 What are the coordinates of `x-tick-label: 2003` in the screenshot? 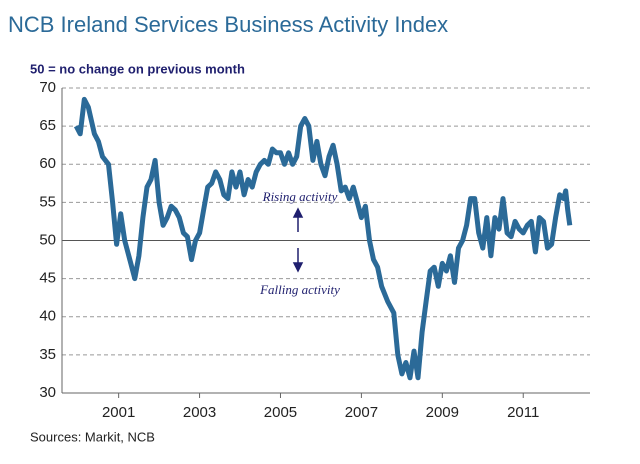 It's located at (199, 412).